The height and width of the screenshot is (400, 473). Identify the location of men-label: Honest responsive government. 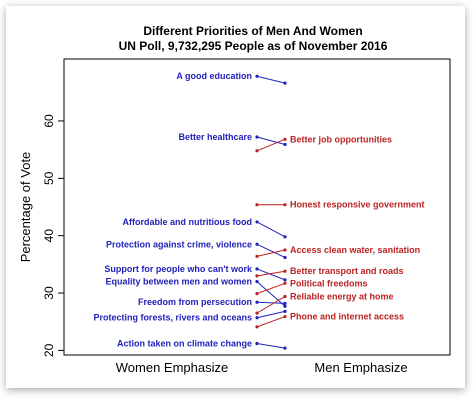
(357, 205).